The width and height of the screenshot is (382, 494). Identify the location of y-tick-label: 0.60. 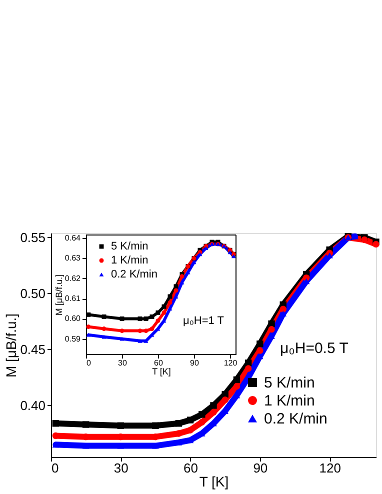
(73, 319).